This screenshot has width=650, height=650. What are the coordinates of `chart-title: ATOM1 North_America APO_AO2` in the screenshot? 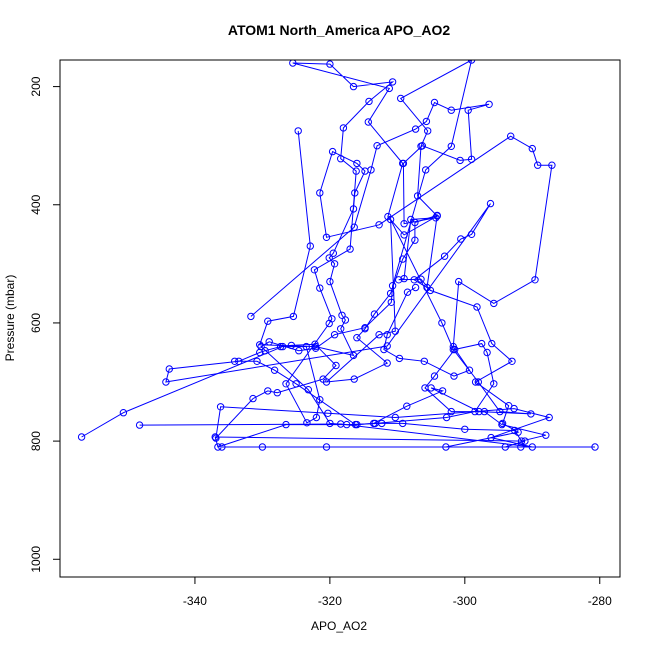 It's located at (339, 30).